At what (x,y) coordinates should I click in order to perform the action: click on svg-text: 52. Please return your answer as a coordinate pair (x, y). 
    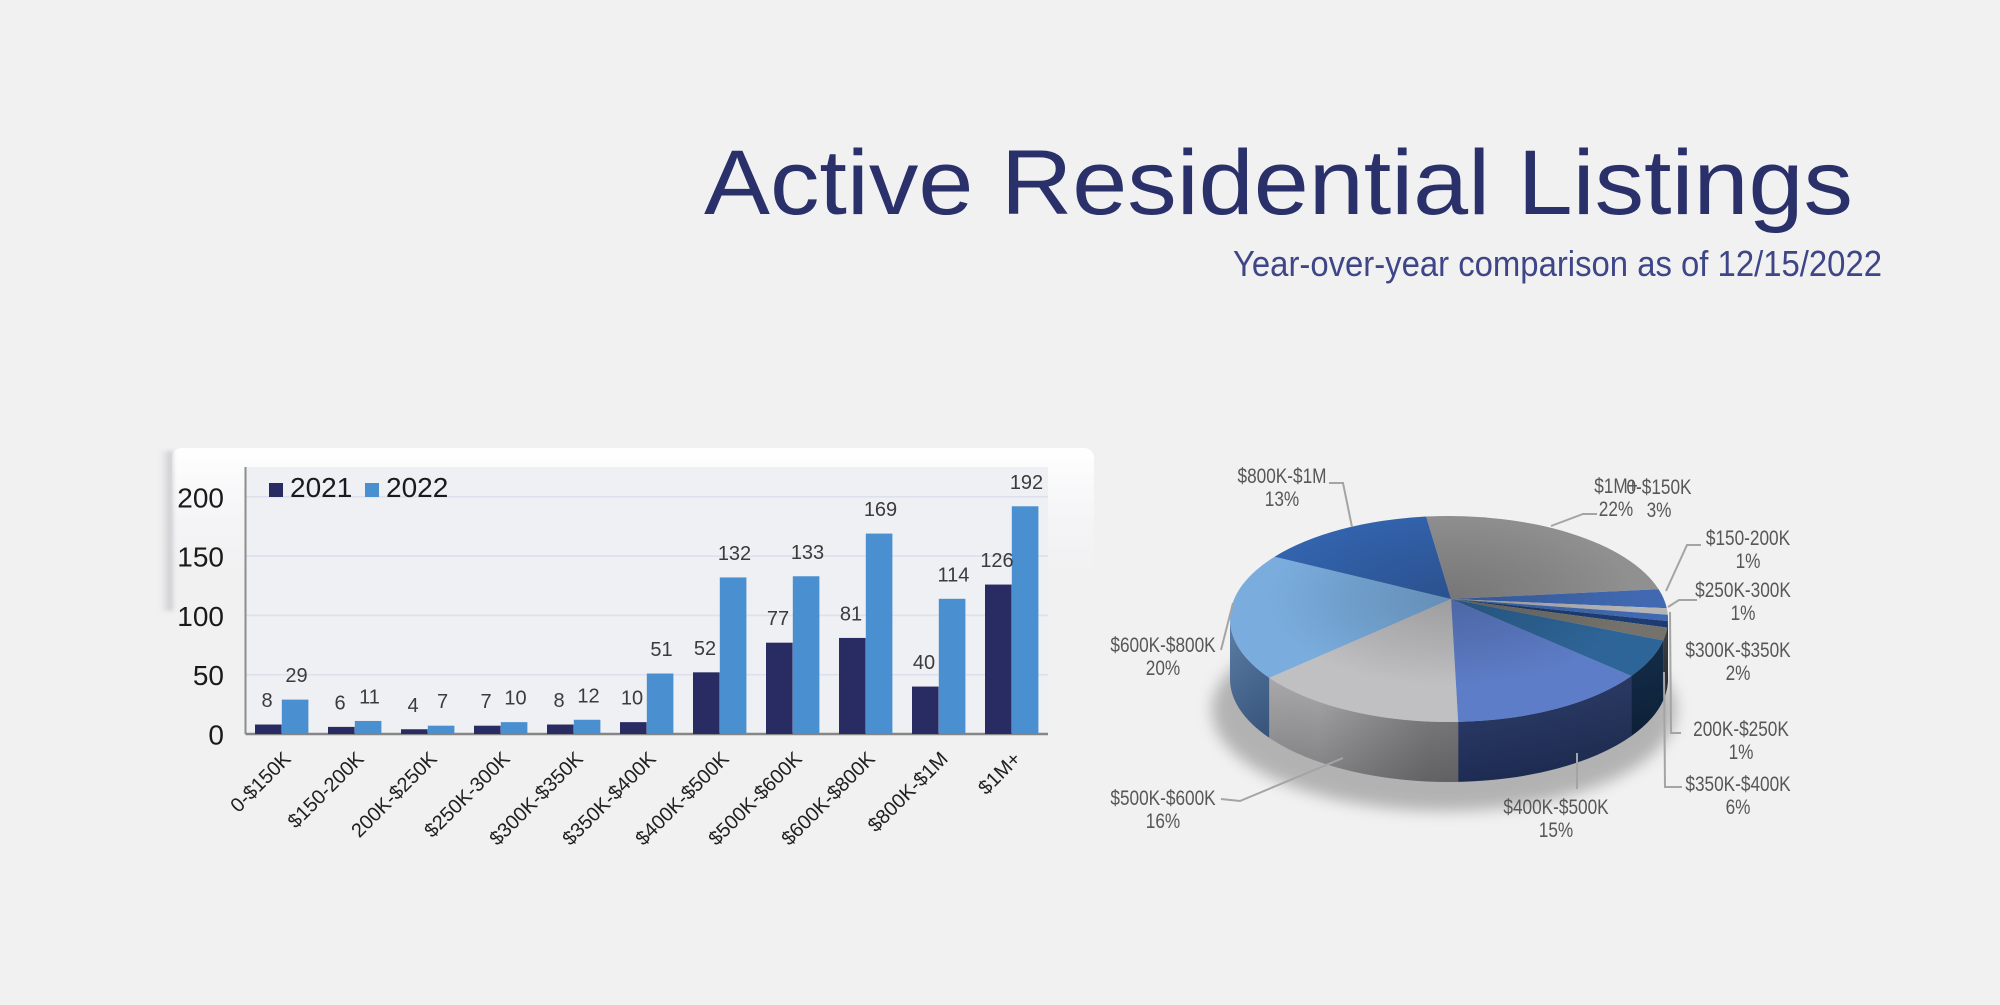
    Looking at the image, I should click on (705, 649).